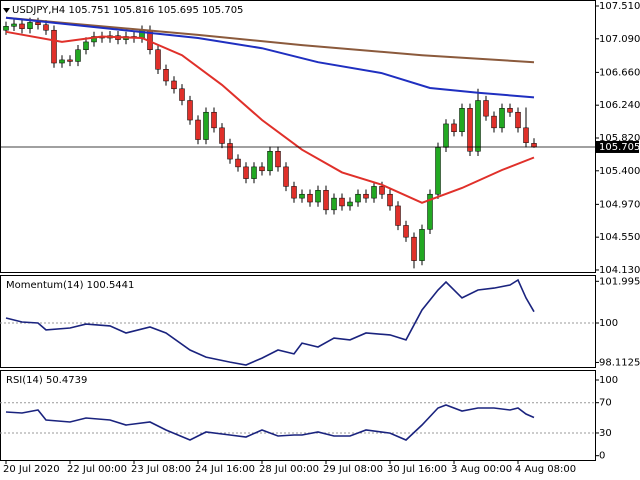 The width and height of the screenshot is (640, 480). What do you see at coordinates (417, 469) in the screenshot?
I see `x-tick-label: 30 Jul 16:00` at bounding box center [417, 469].